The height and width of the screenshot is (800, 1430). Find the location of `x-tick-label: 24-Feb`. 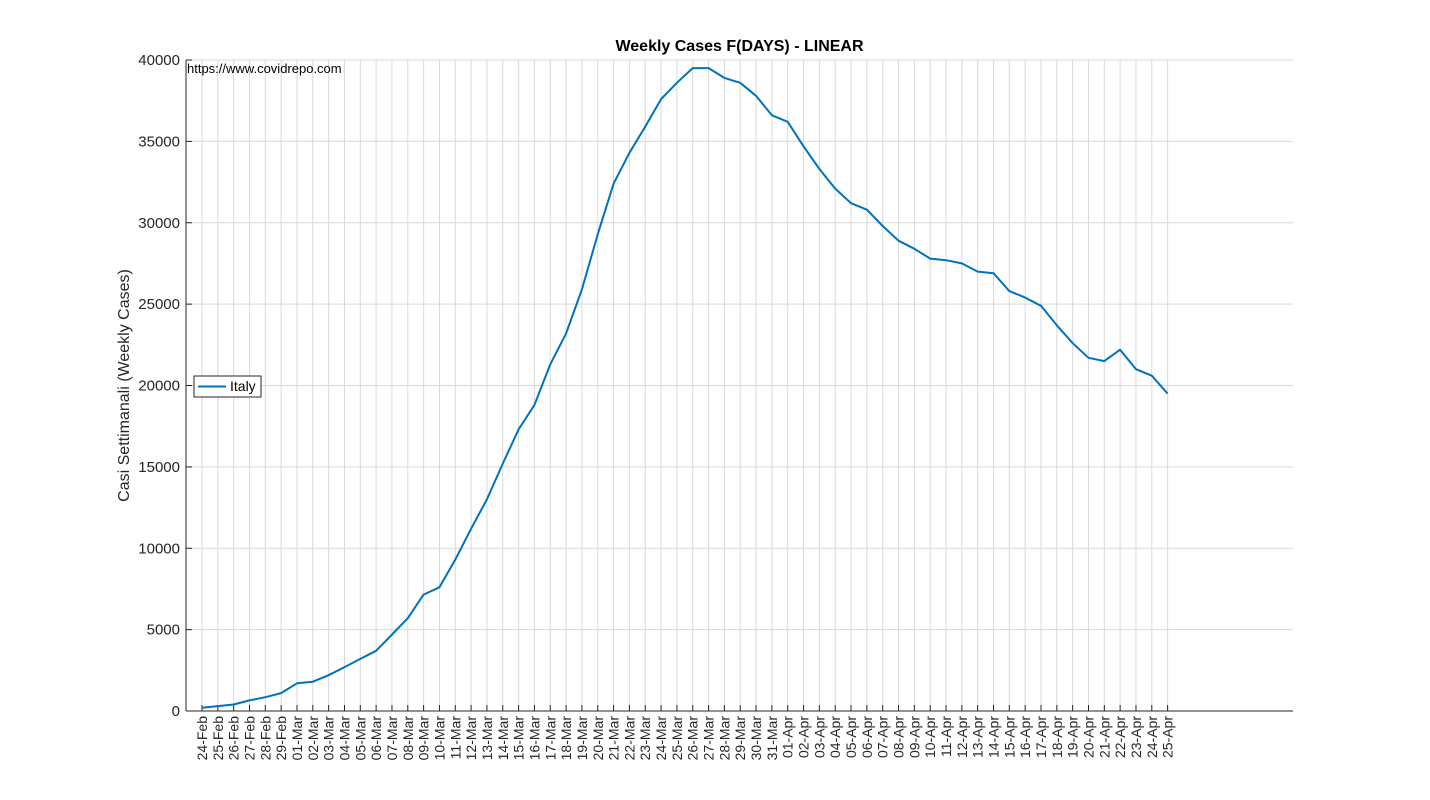

x-tick-label: 24-Feb is located at coordinates (202, 738).